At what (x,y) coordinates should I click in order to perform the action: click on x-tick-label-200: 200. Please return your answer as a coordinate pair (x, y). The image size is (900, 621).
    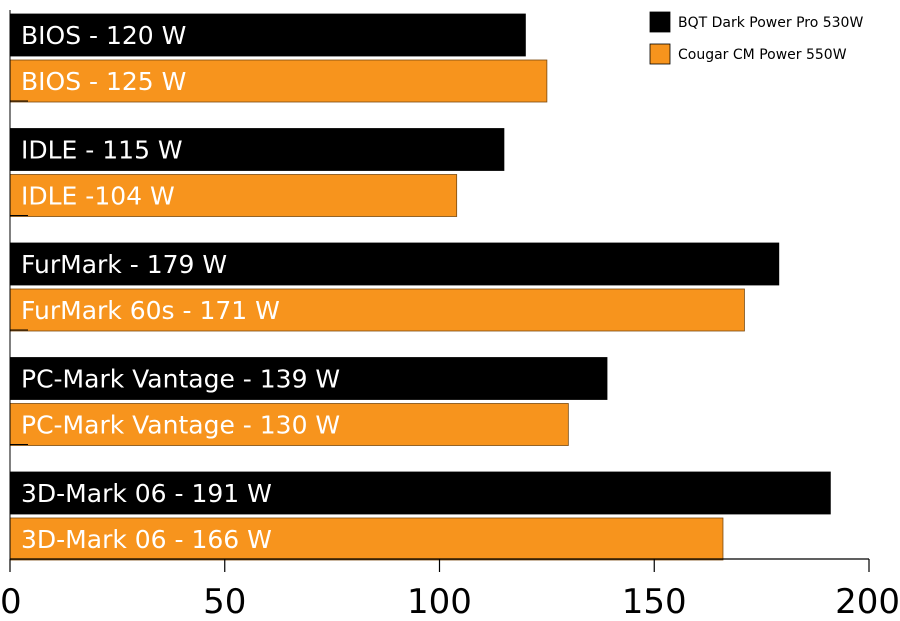
    Looking at the image, I should click on (867, 601).